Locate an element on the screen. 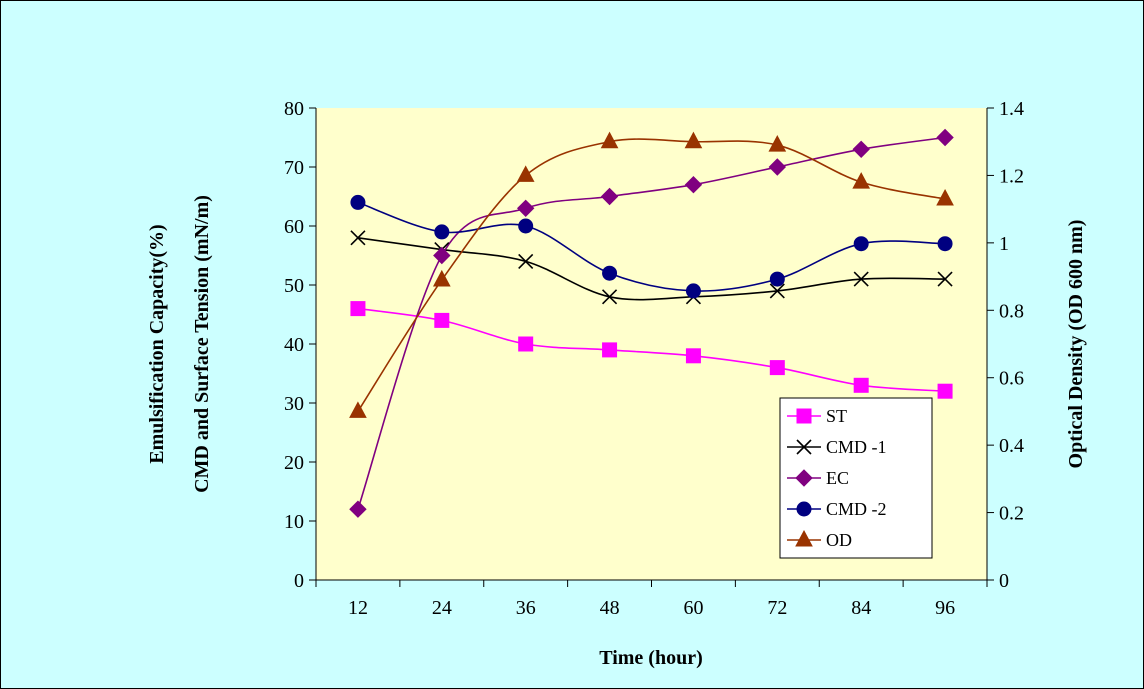  y-left-tick-label: 60 is located at coordinates (294, 227).